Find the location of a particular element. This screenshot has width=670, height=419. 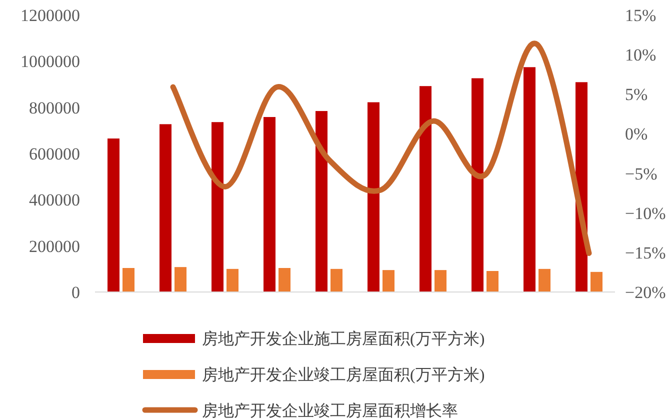

legend-label: 房地产开发企业竣工房屋面积(万平方米) is located at coordinates (343, 375).